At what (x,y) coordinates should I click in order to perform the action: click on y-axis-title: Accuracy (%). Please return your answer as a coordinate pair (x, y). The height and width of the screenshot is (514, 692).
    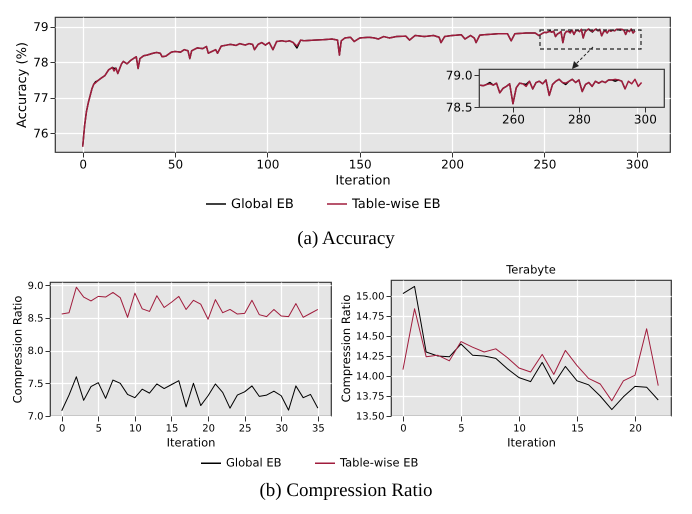
    Looking at the image, I should click on (22, 85).